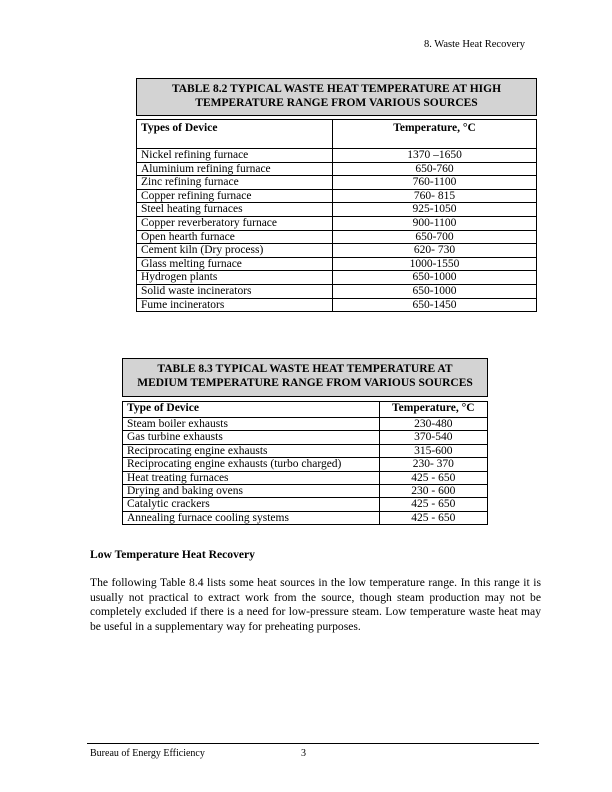 The image size is (612, 792). I want to click on device-cell: Catalytic crackers, so click(251, 504).